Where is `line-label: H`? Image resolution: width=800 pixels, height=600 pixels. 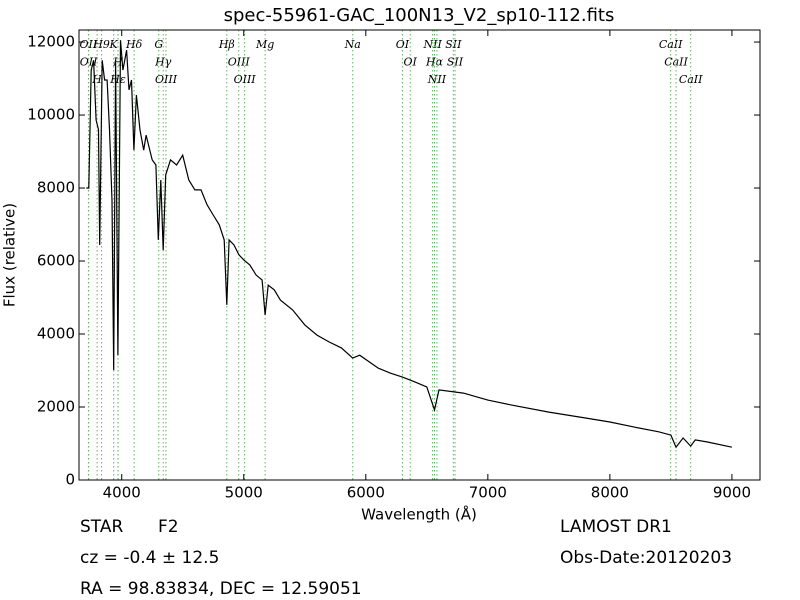
line-label: H is located at coordinates (96, 79).